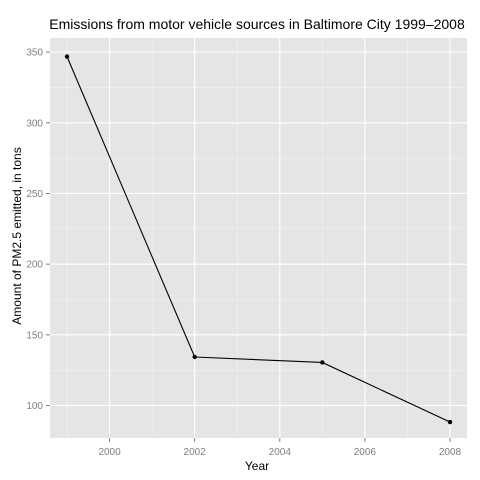 The width and height of the screenshot is (480, 480). I want to click on y-tick-label: 300, so click(34, 123).